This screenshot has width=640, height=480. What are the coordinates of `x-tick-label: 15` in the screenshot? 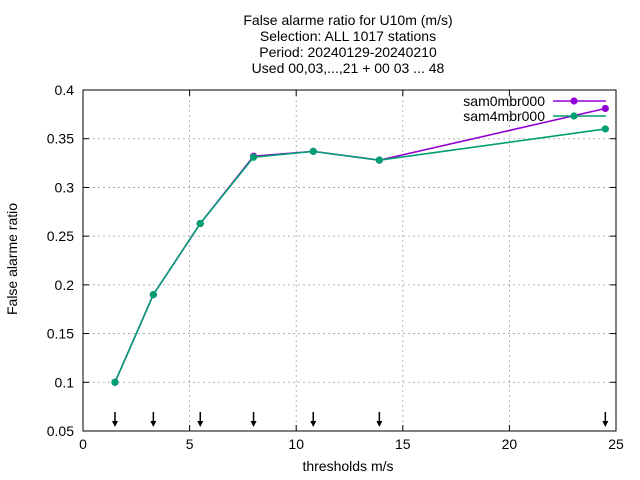 It's located at (403, 444).